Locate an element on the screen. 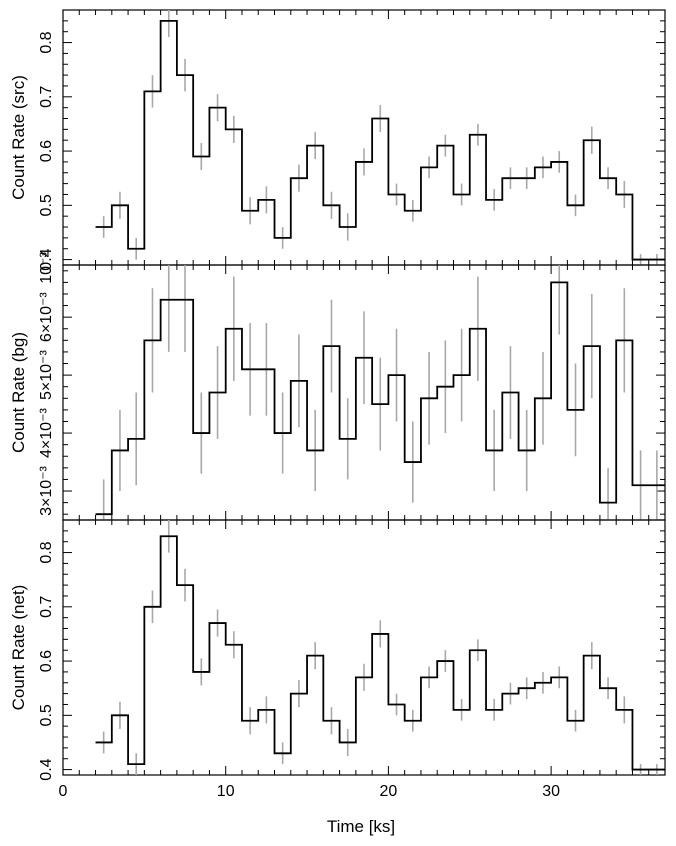 Image resolution: width=676 pixels, height=846 pixels. y-tick-label: 5×10⁻³ is located at coordinates (46, 375).